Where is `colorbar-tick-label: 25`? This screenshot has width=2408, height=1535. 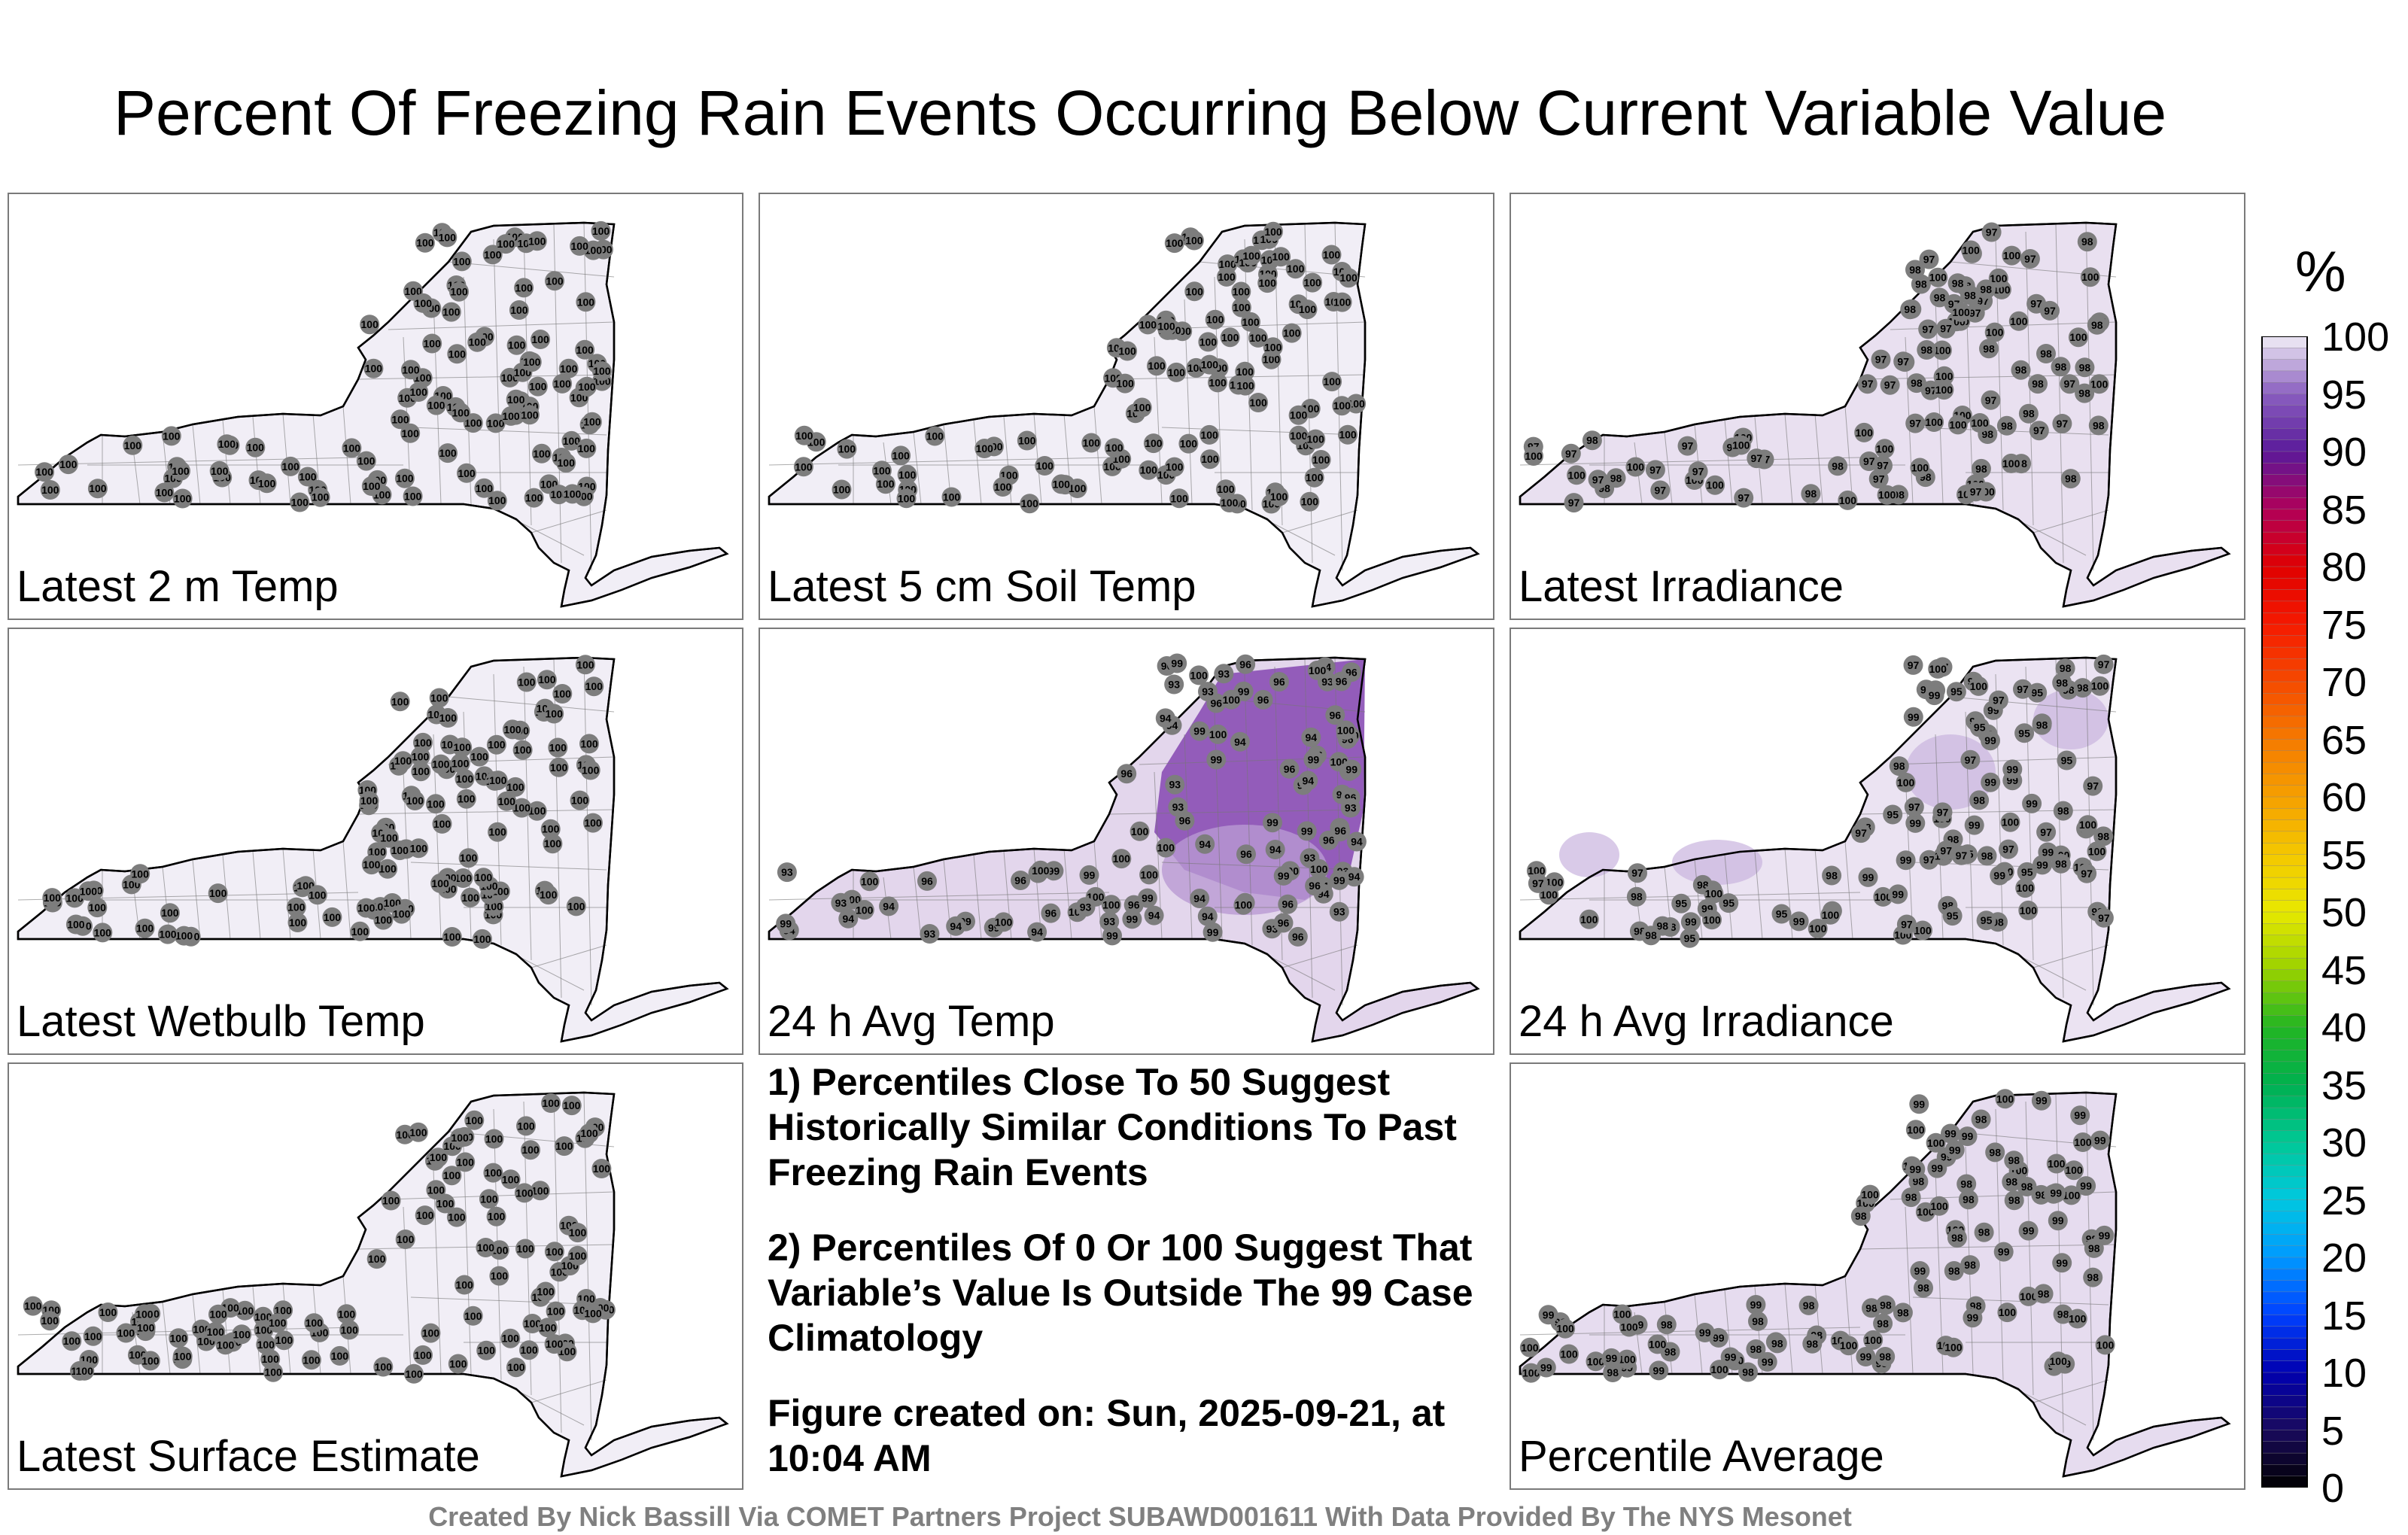 colorbar-tick-label: 25 is located at coordinates (2344, 1200).